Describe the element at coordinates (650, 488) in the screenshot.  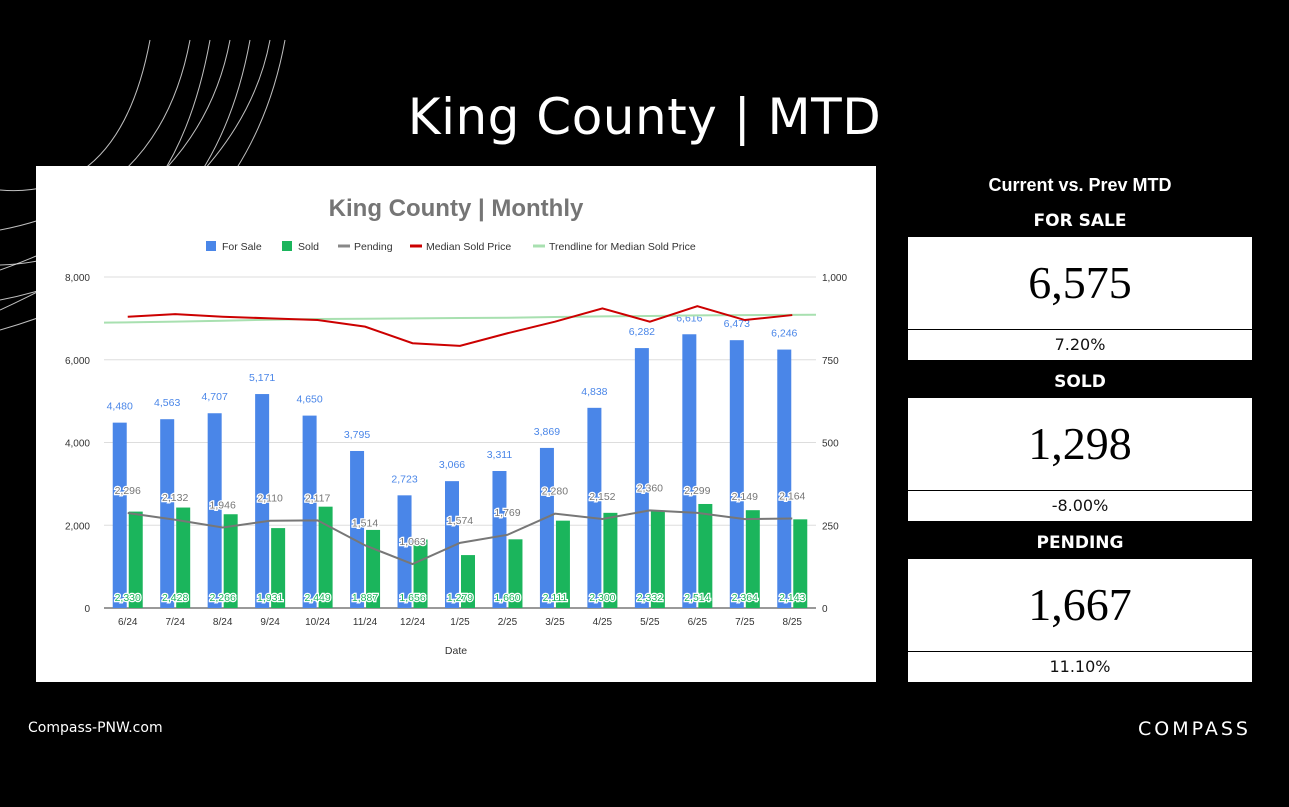
I see `data-label-pending: 2,360` at that location.